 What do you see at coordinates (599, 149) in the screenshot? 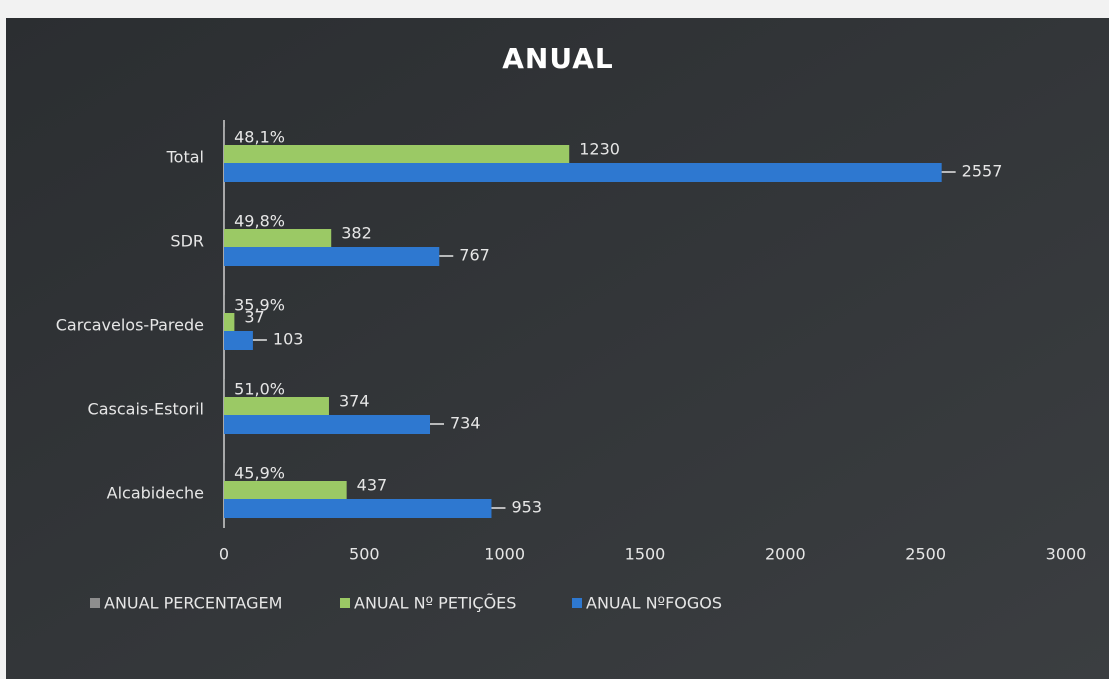
I see `data-label: 1230` at bounding box center [599, 149].